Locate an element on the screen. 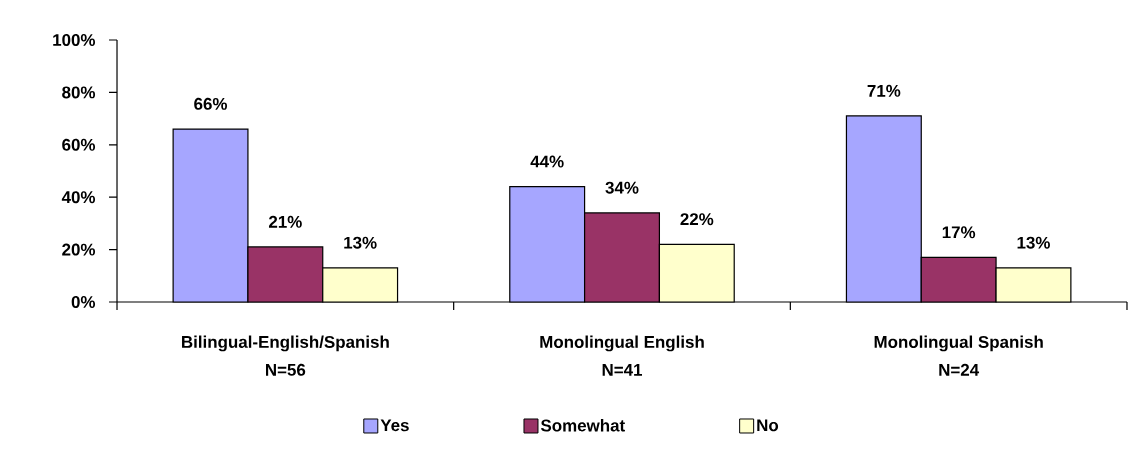 Image resolution: width=1138 pixels, height=459 pixels. legend-label: Yes is located at coordinates (394, 425).